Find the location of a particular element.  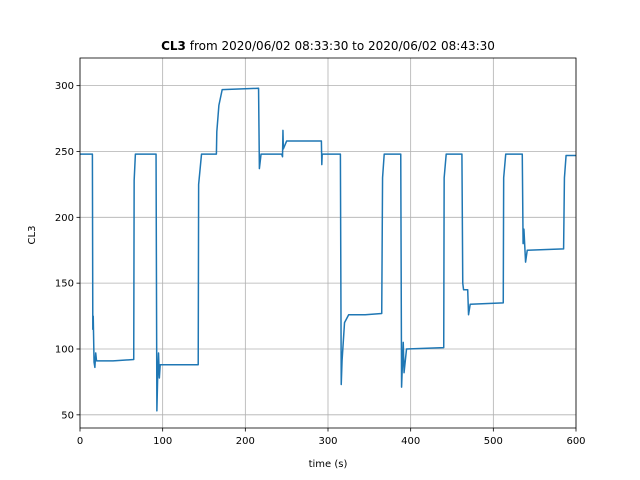

y-tick-label: 250 is located at coordinates (64, 152).